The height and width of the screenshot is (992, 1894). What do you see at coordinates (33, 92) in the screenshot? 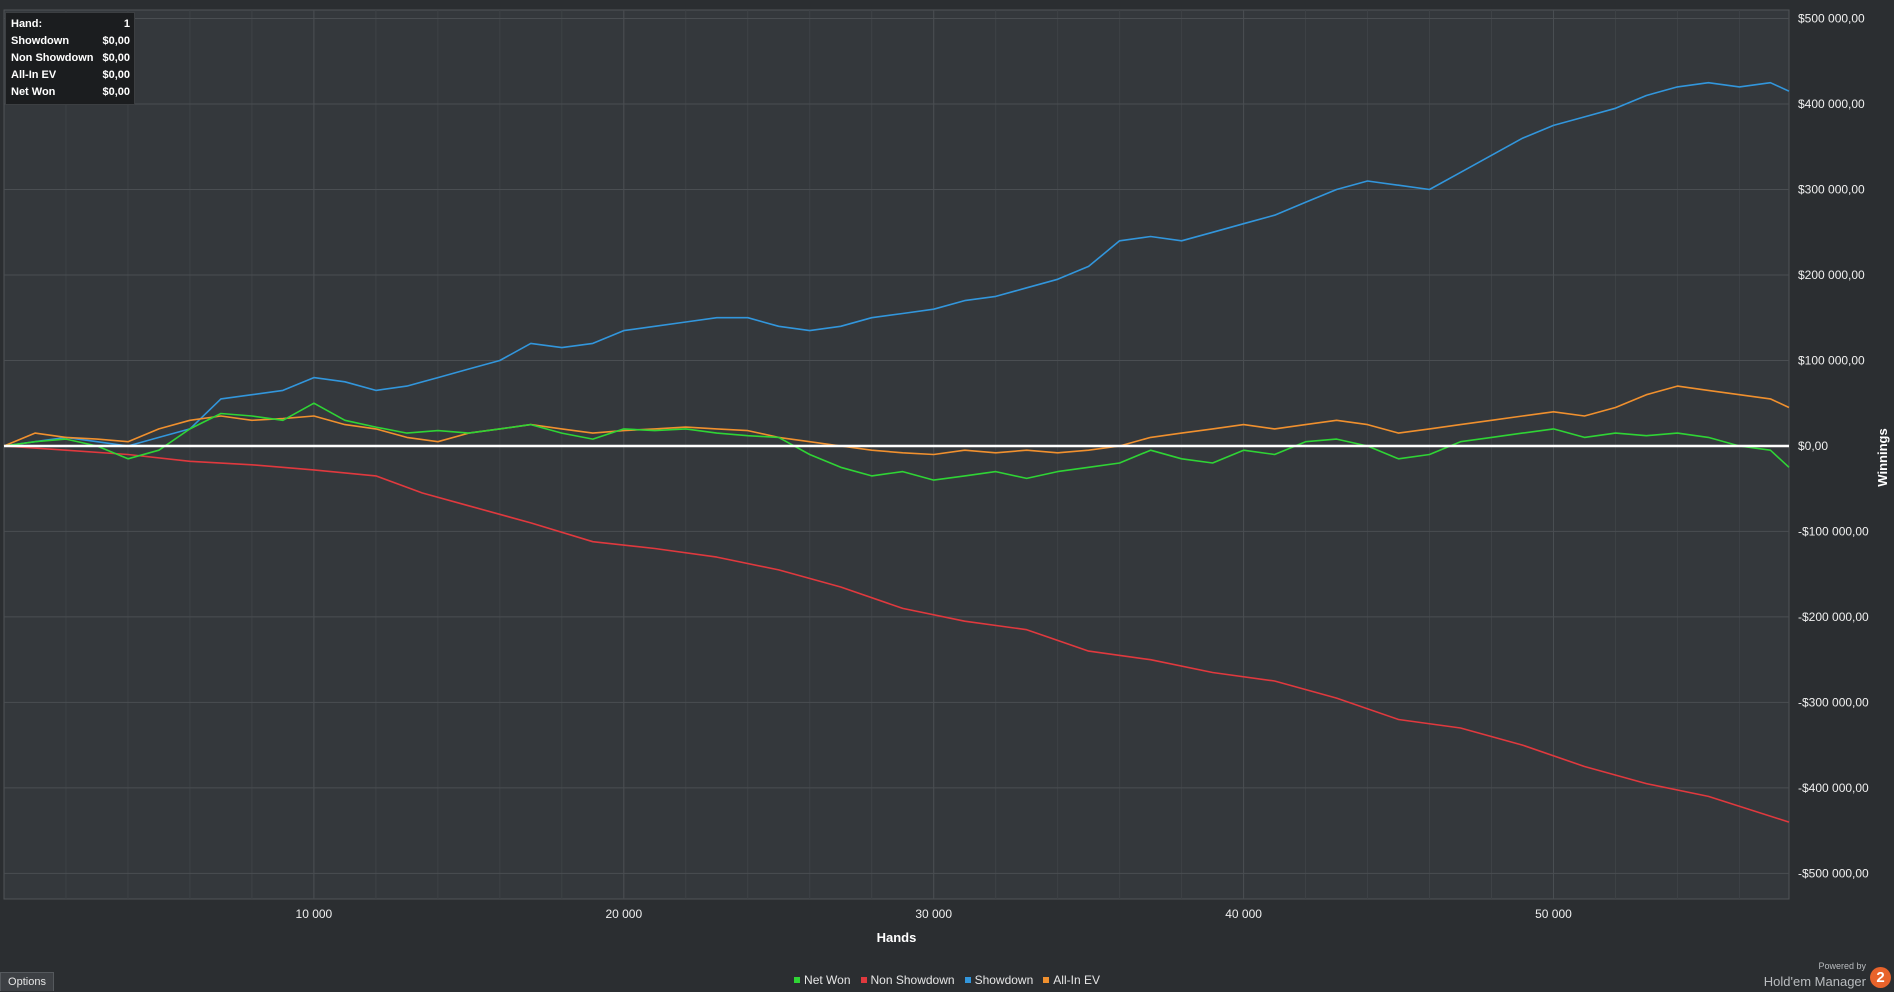
I see `info-label-net-won: Net Won` at bounding box center [33, 92].